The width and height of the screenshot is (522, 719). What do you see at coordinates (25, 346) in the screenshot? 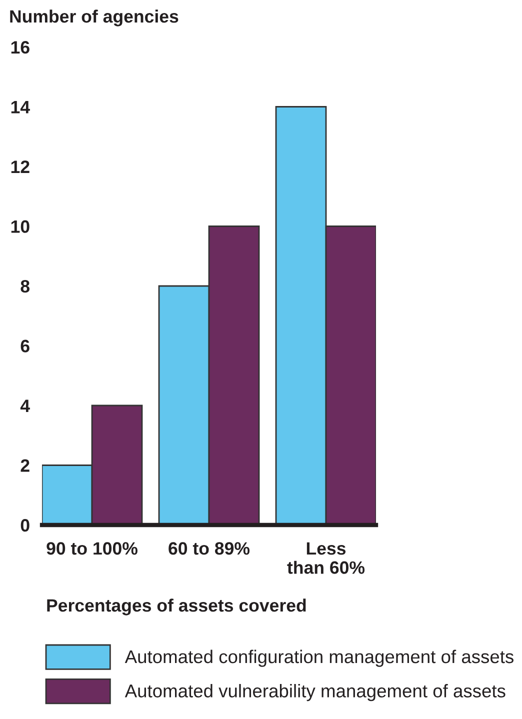
I see `y-tick-label: 6` at bounding box center [25, 346].